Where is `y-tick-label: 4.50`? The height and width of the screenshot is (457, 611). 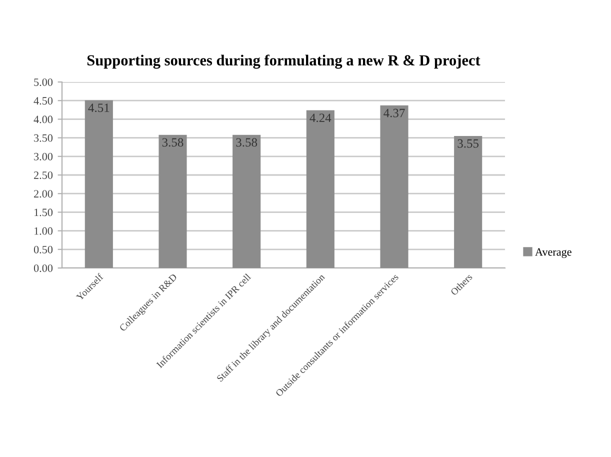
y-tick-label: 4.50 is located at coordinates (43, 101).